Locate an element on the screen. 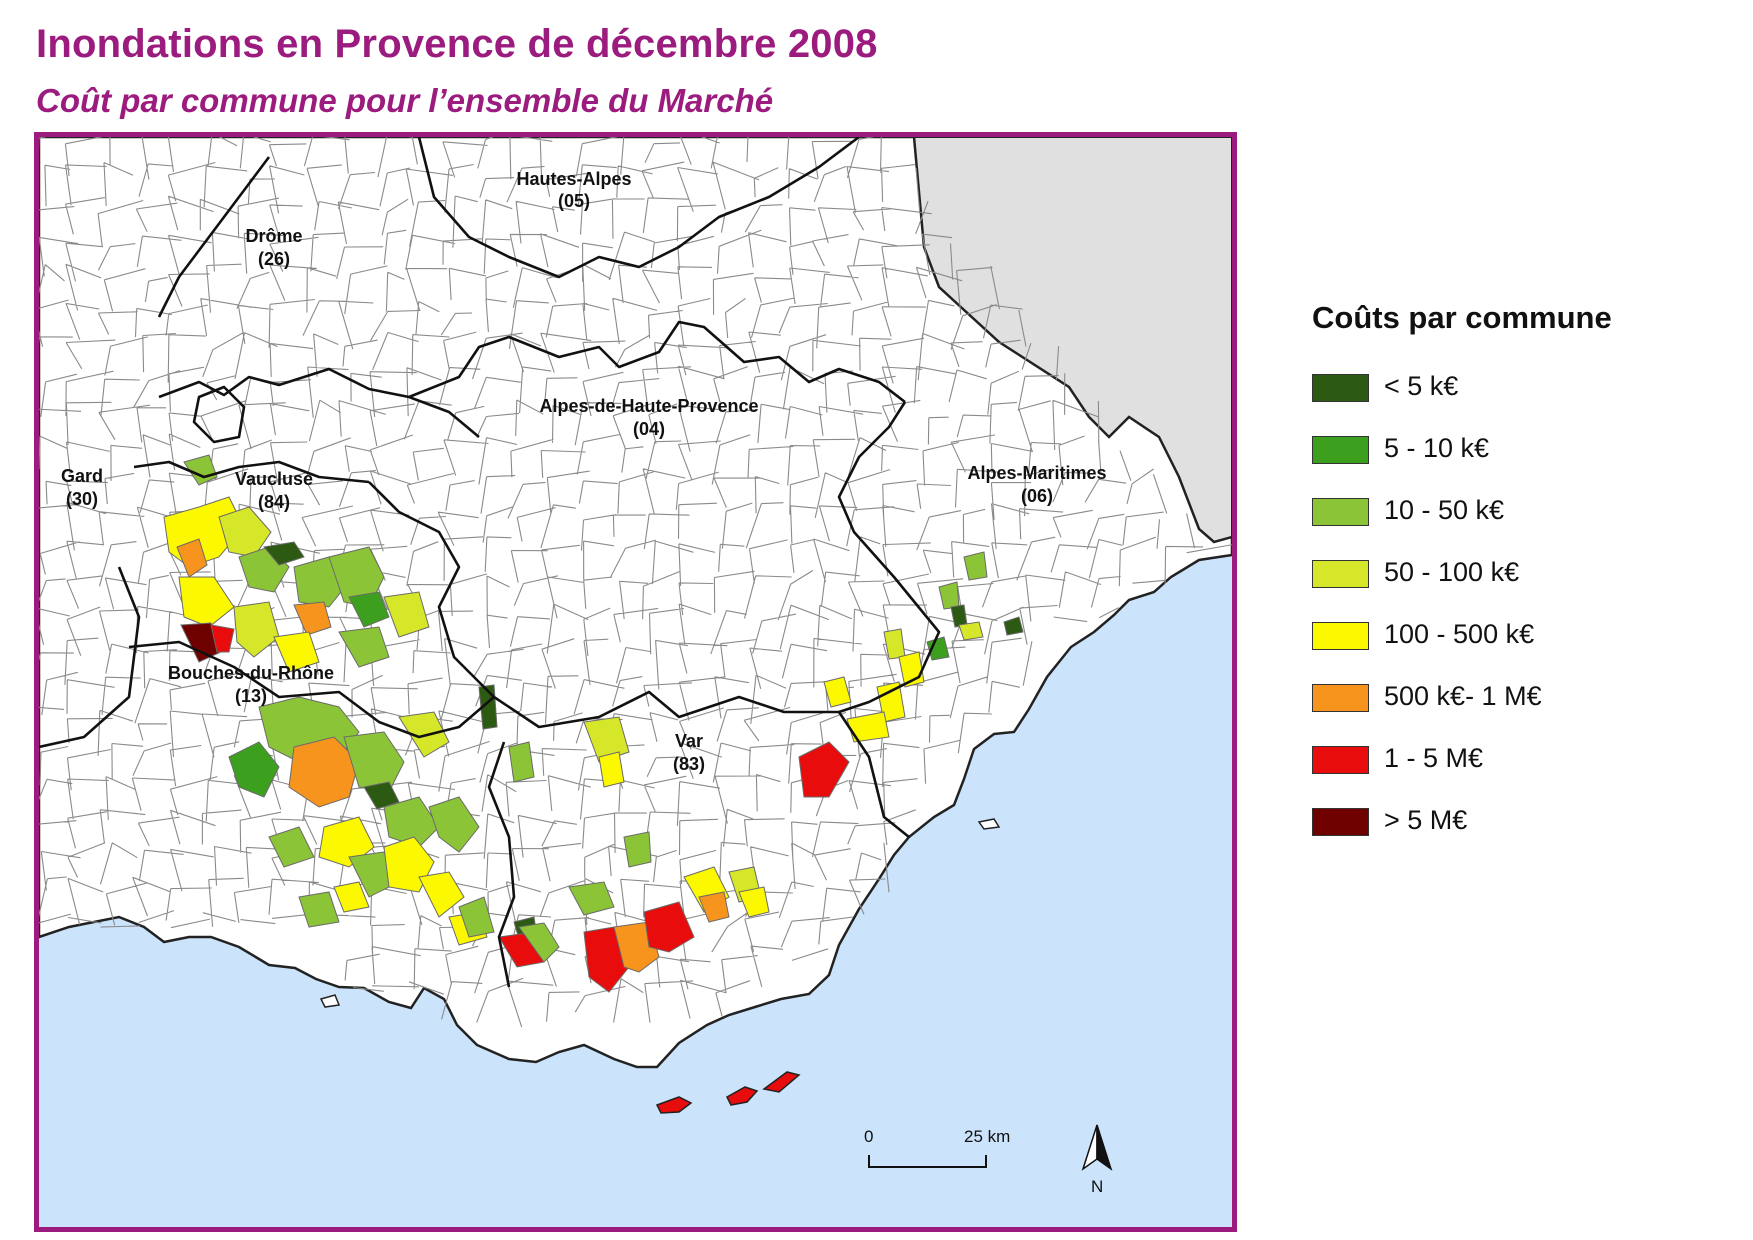  scale-end-label: 25 km is located at coordinates (987, 1136).